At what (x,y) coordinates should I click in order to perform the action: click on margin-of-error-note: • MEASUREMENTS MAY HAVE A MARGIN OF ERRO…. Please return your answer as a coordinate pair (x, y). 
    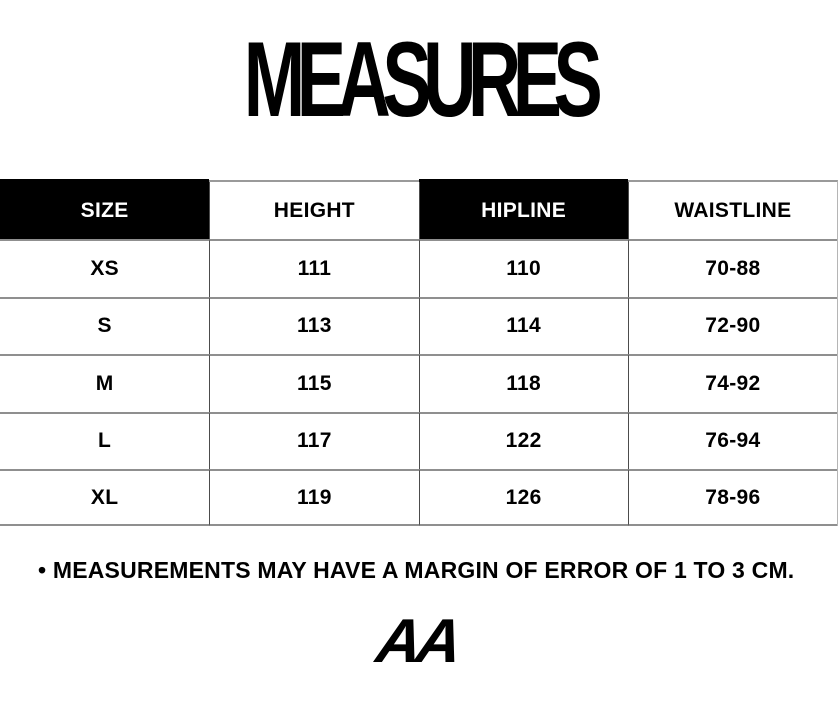
    Looking at the image, I should click on (416, 570).